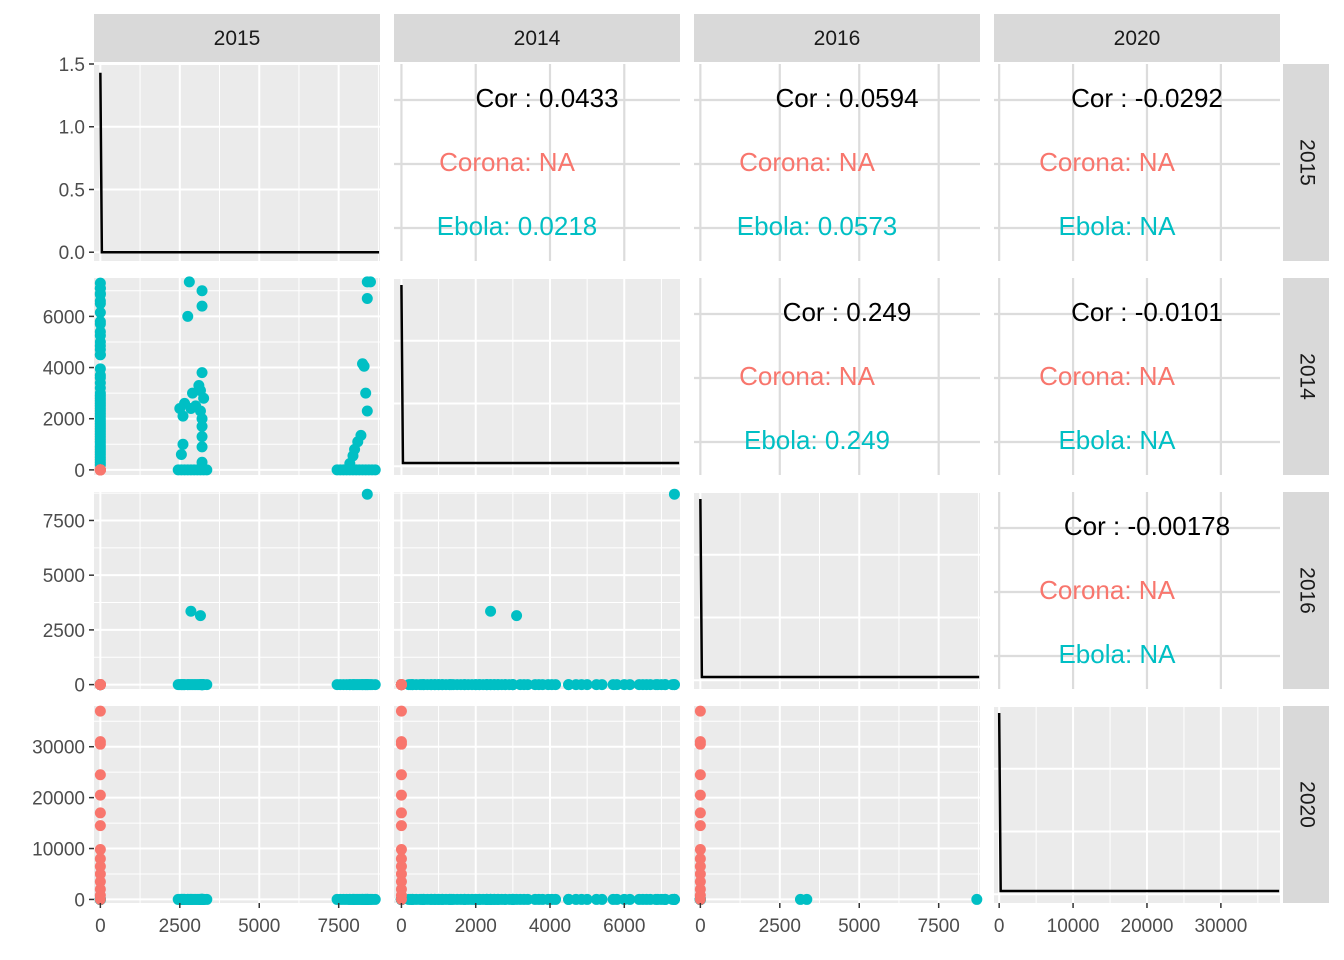 Image resolution: width=1344 pixels, height=960 pixels. What do you see at coordinates (72, 253) in the screenshot?
I see `y-tick-label: 0.0` at bounding box center [72, 253].